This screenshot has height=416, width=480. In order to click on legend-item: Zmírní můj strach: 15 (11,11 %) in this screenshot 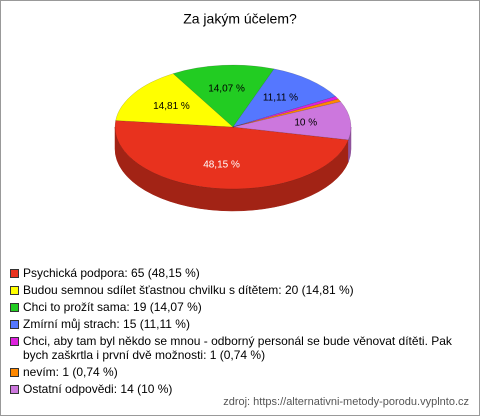, I will do `click(239, 324)`.